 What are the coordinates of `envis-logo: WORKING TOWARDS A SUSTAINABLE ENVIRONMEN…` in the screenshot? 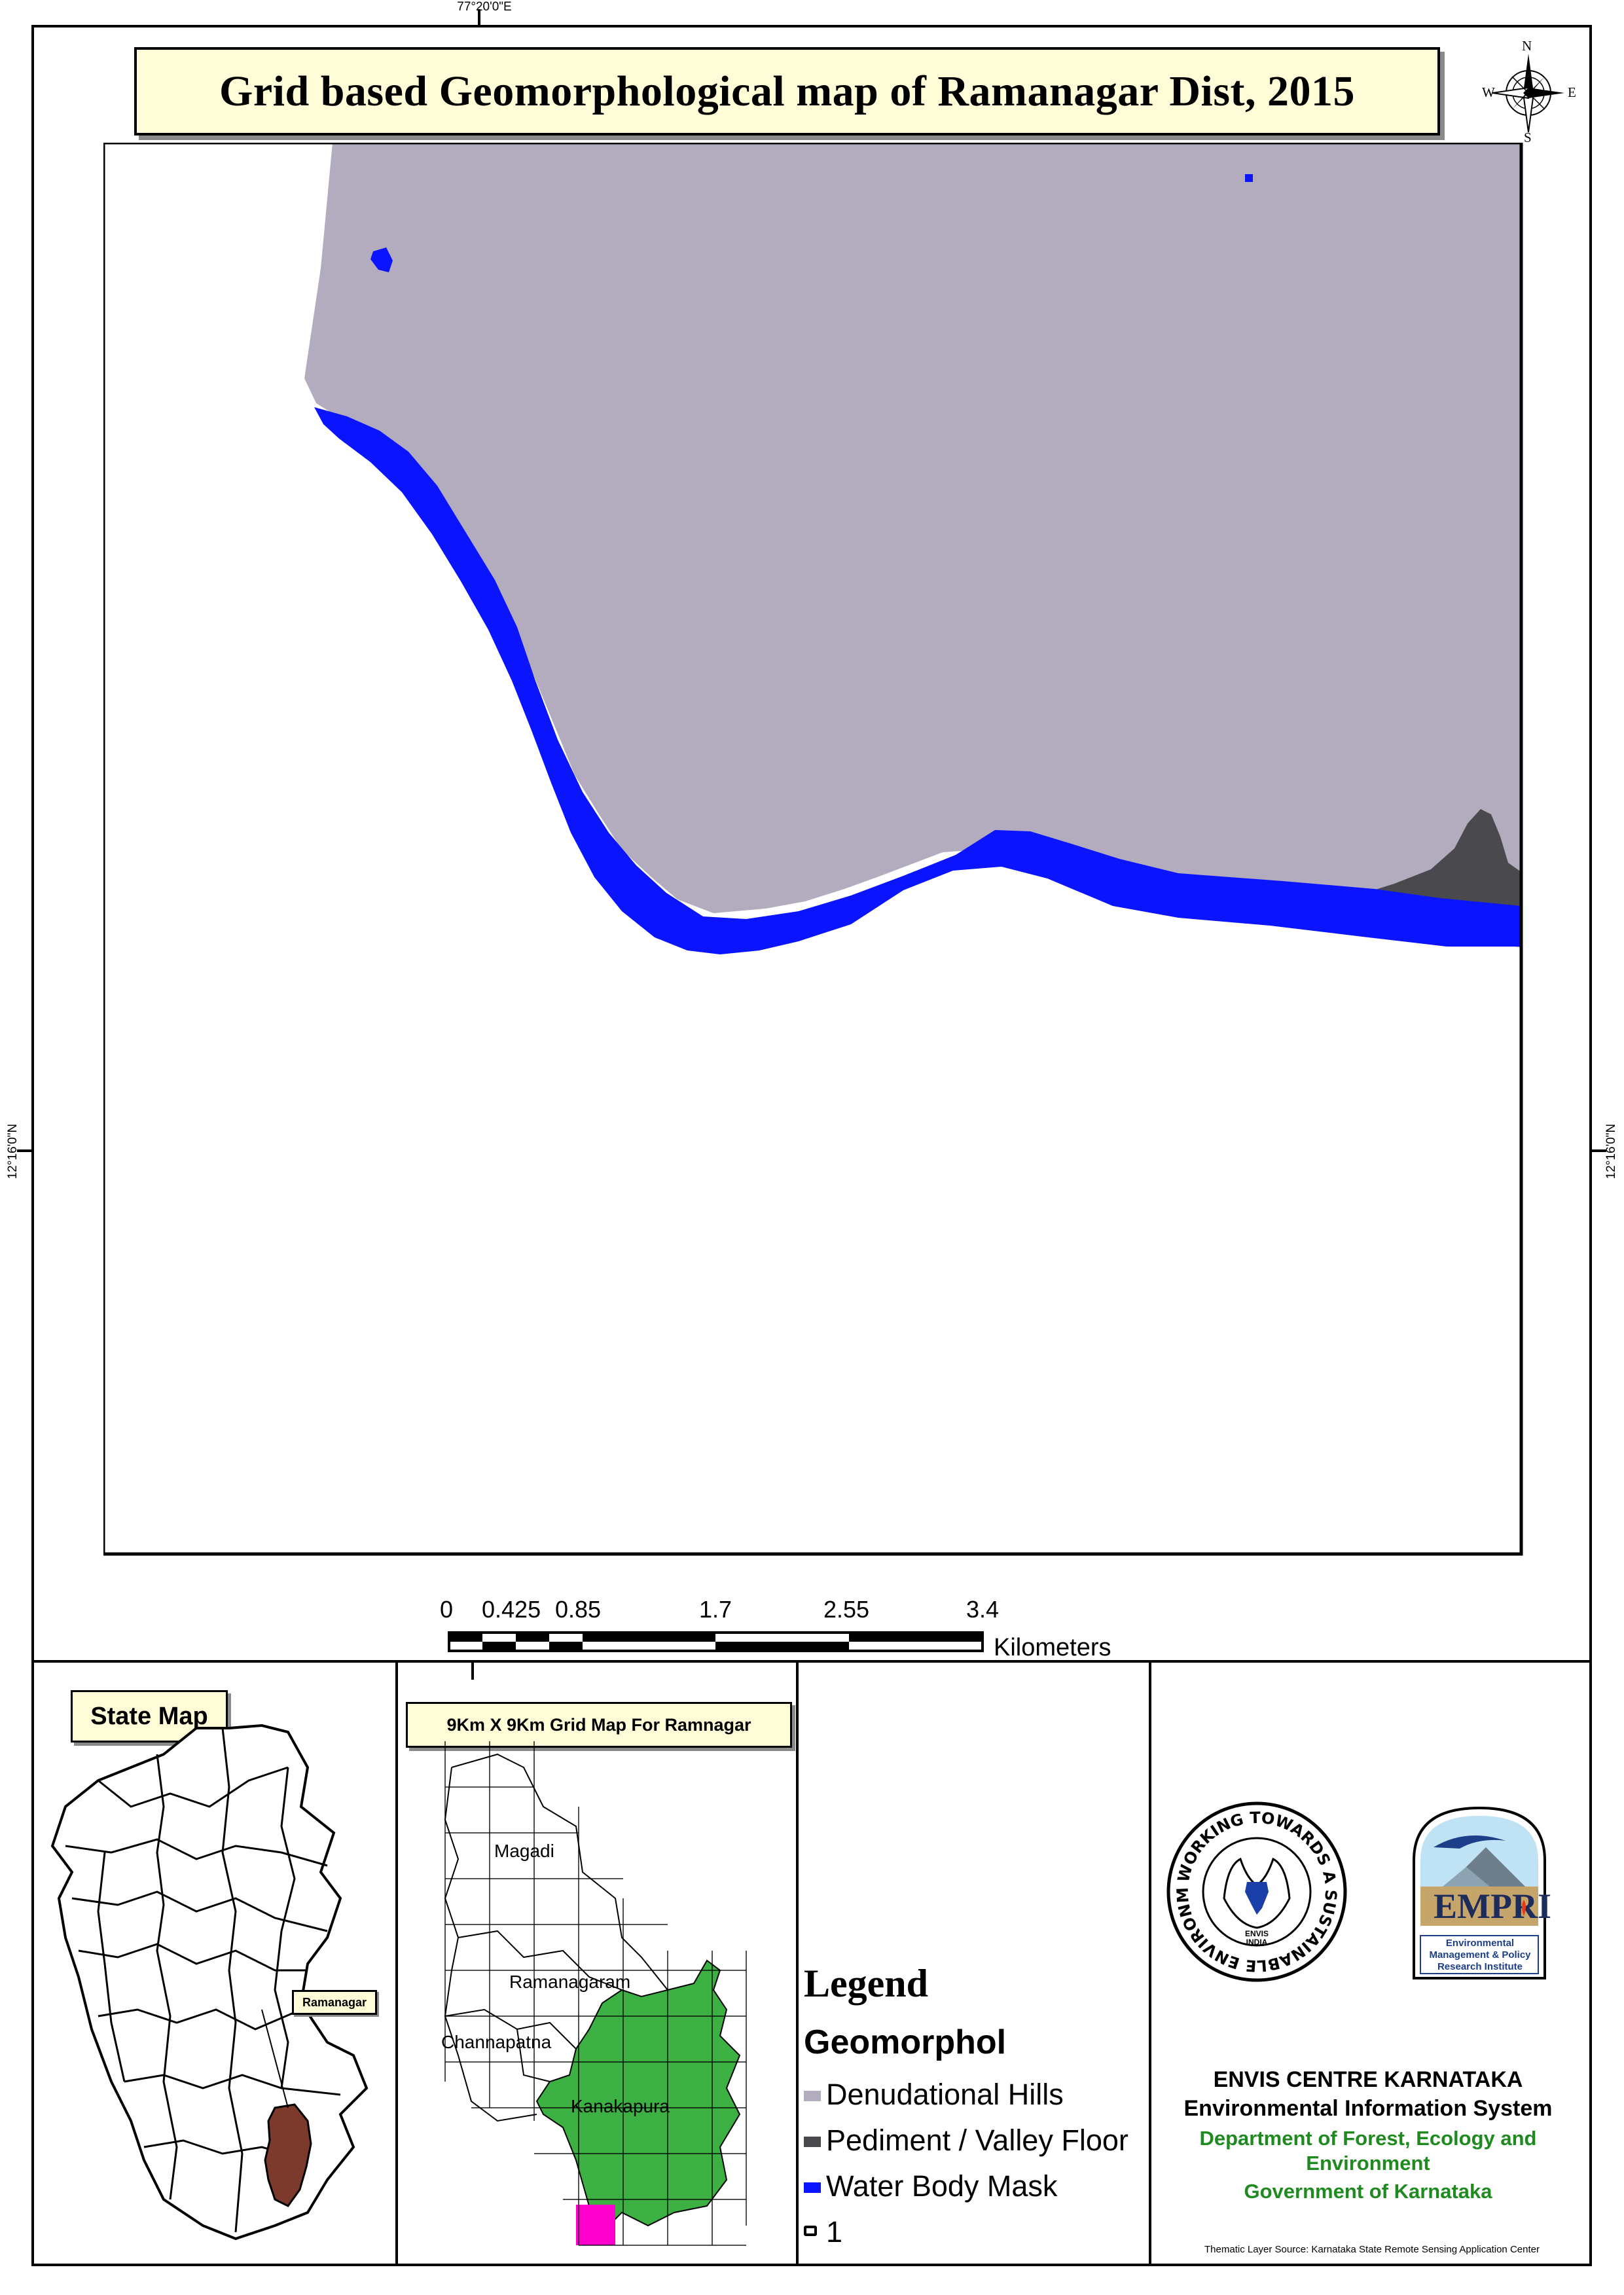 It's located at (1253, 1888).